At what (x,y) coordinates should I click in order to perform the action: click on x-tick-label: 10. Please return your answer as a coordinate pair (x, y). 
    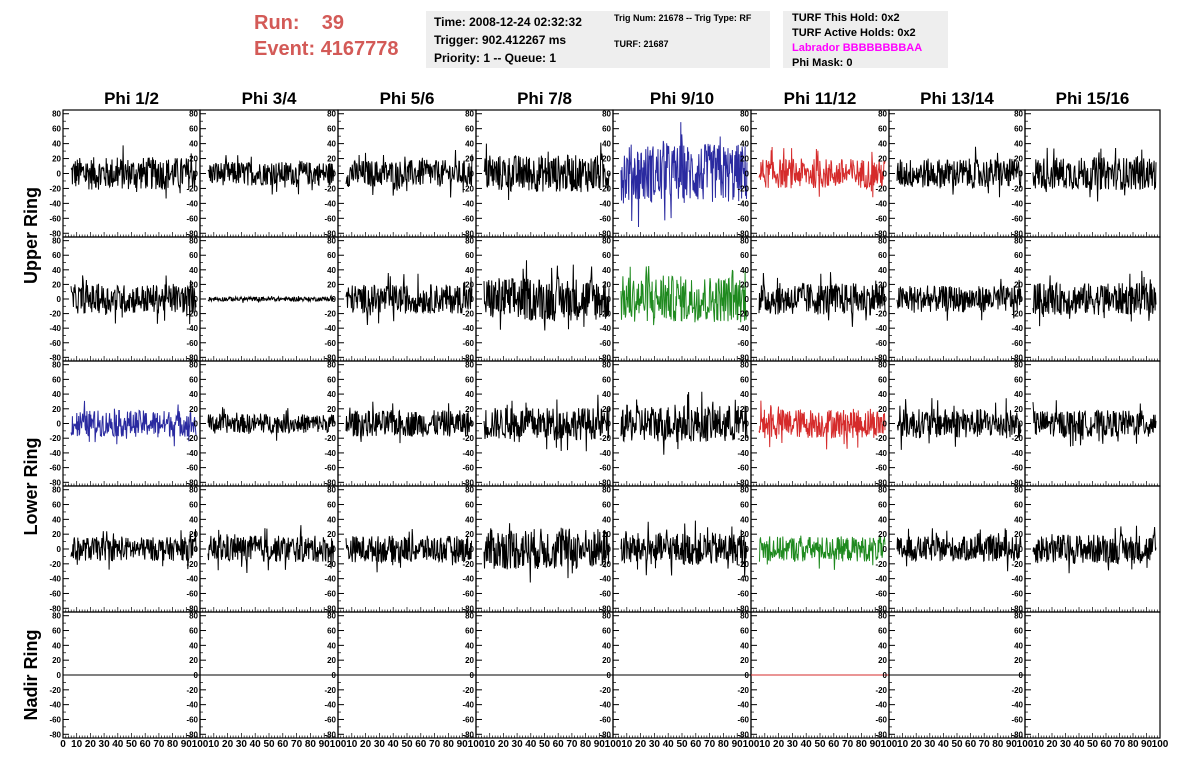
    Looking at the image, I should click on (77, 744).